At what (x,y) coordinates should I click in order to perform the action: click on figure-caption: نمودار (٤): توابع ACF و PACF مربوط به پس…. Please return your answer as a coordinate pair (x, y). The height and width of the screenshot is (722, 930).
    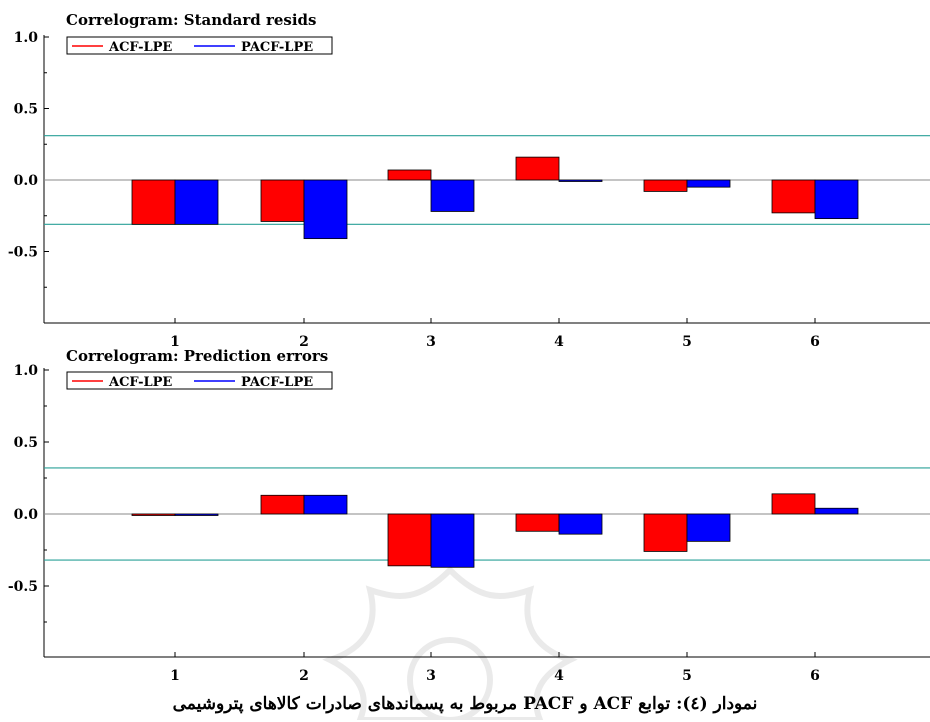
    Looking at the image, I should click on (465, 704).